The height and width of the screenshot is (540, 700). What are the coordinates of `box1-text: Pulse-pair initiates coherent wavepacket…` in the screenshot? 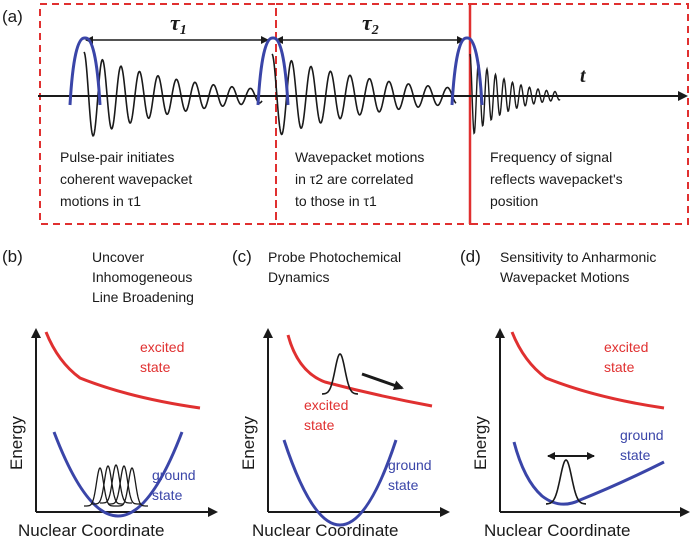 It's located at (128, 179).